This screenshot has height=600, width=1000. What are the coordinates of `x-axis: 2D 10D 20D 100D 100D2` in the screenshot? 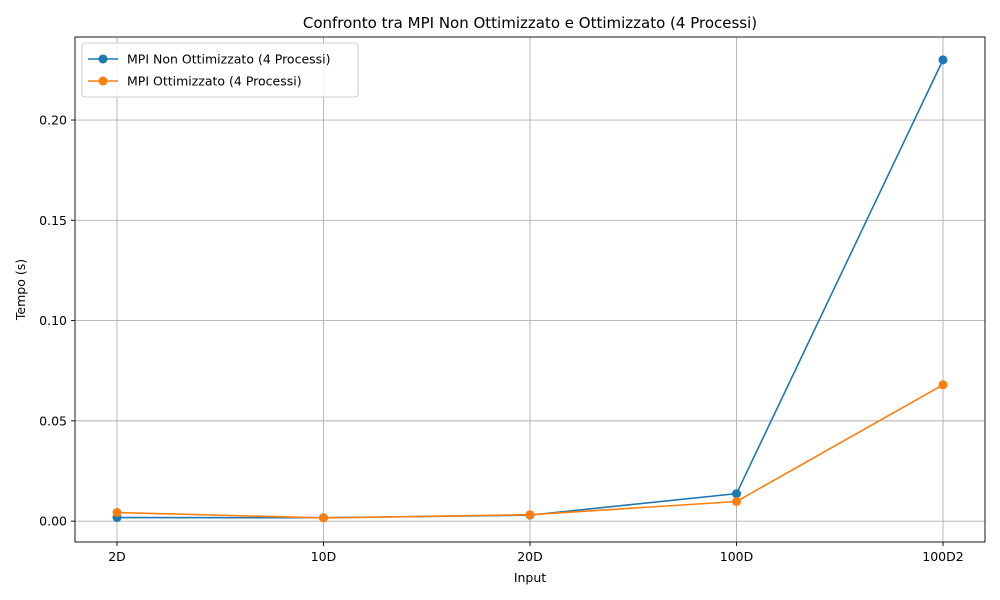 It's located at (536, 553).